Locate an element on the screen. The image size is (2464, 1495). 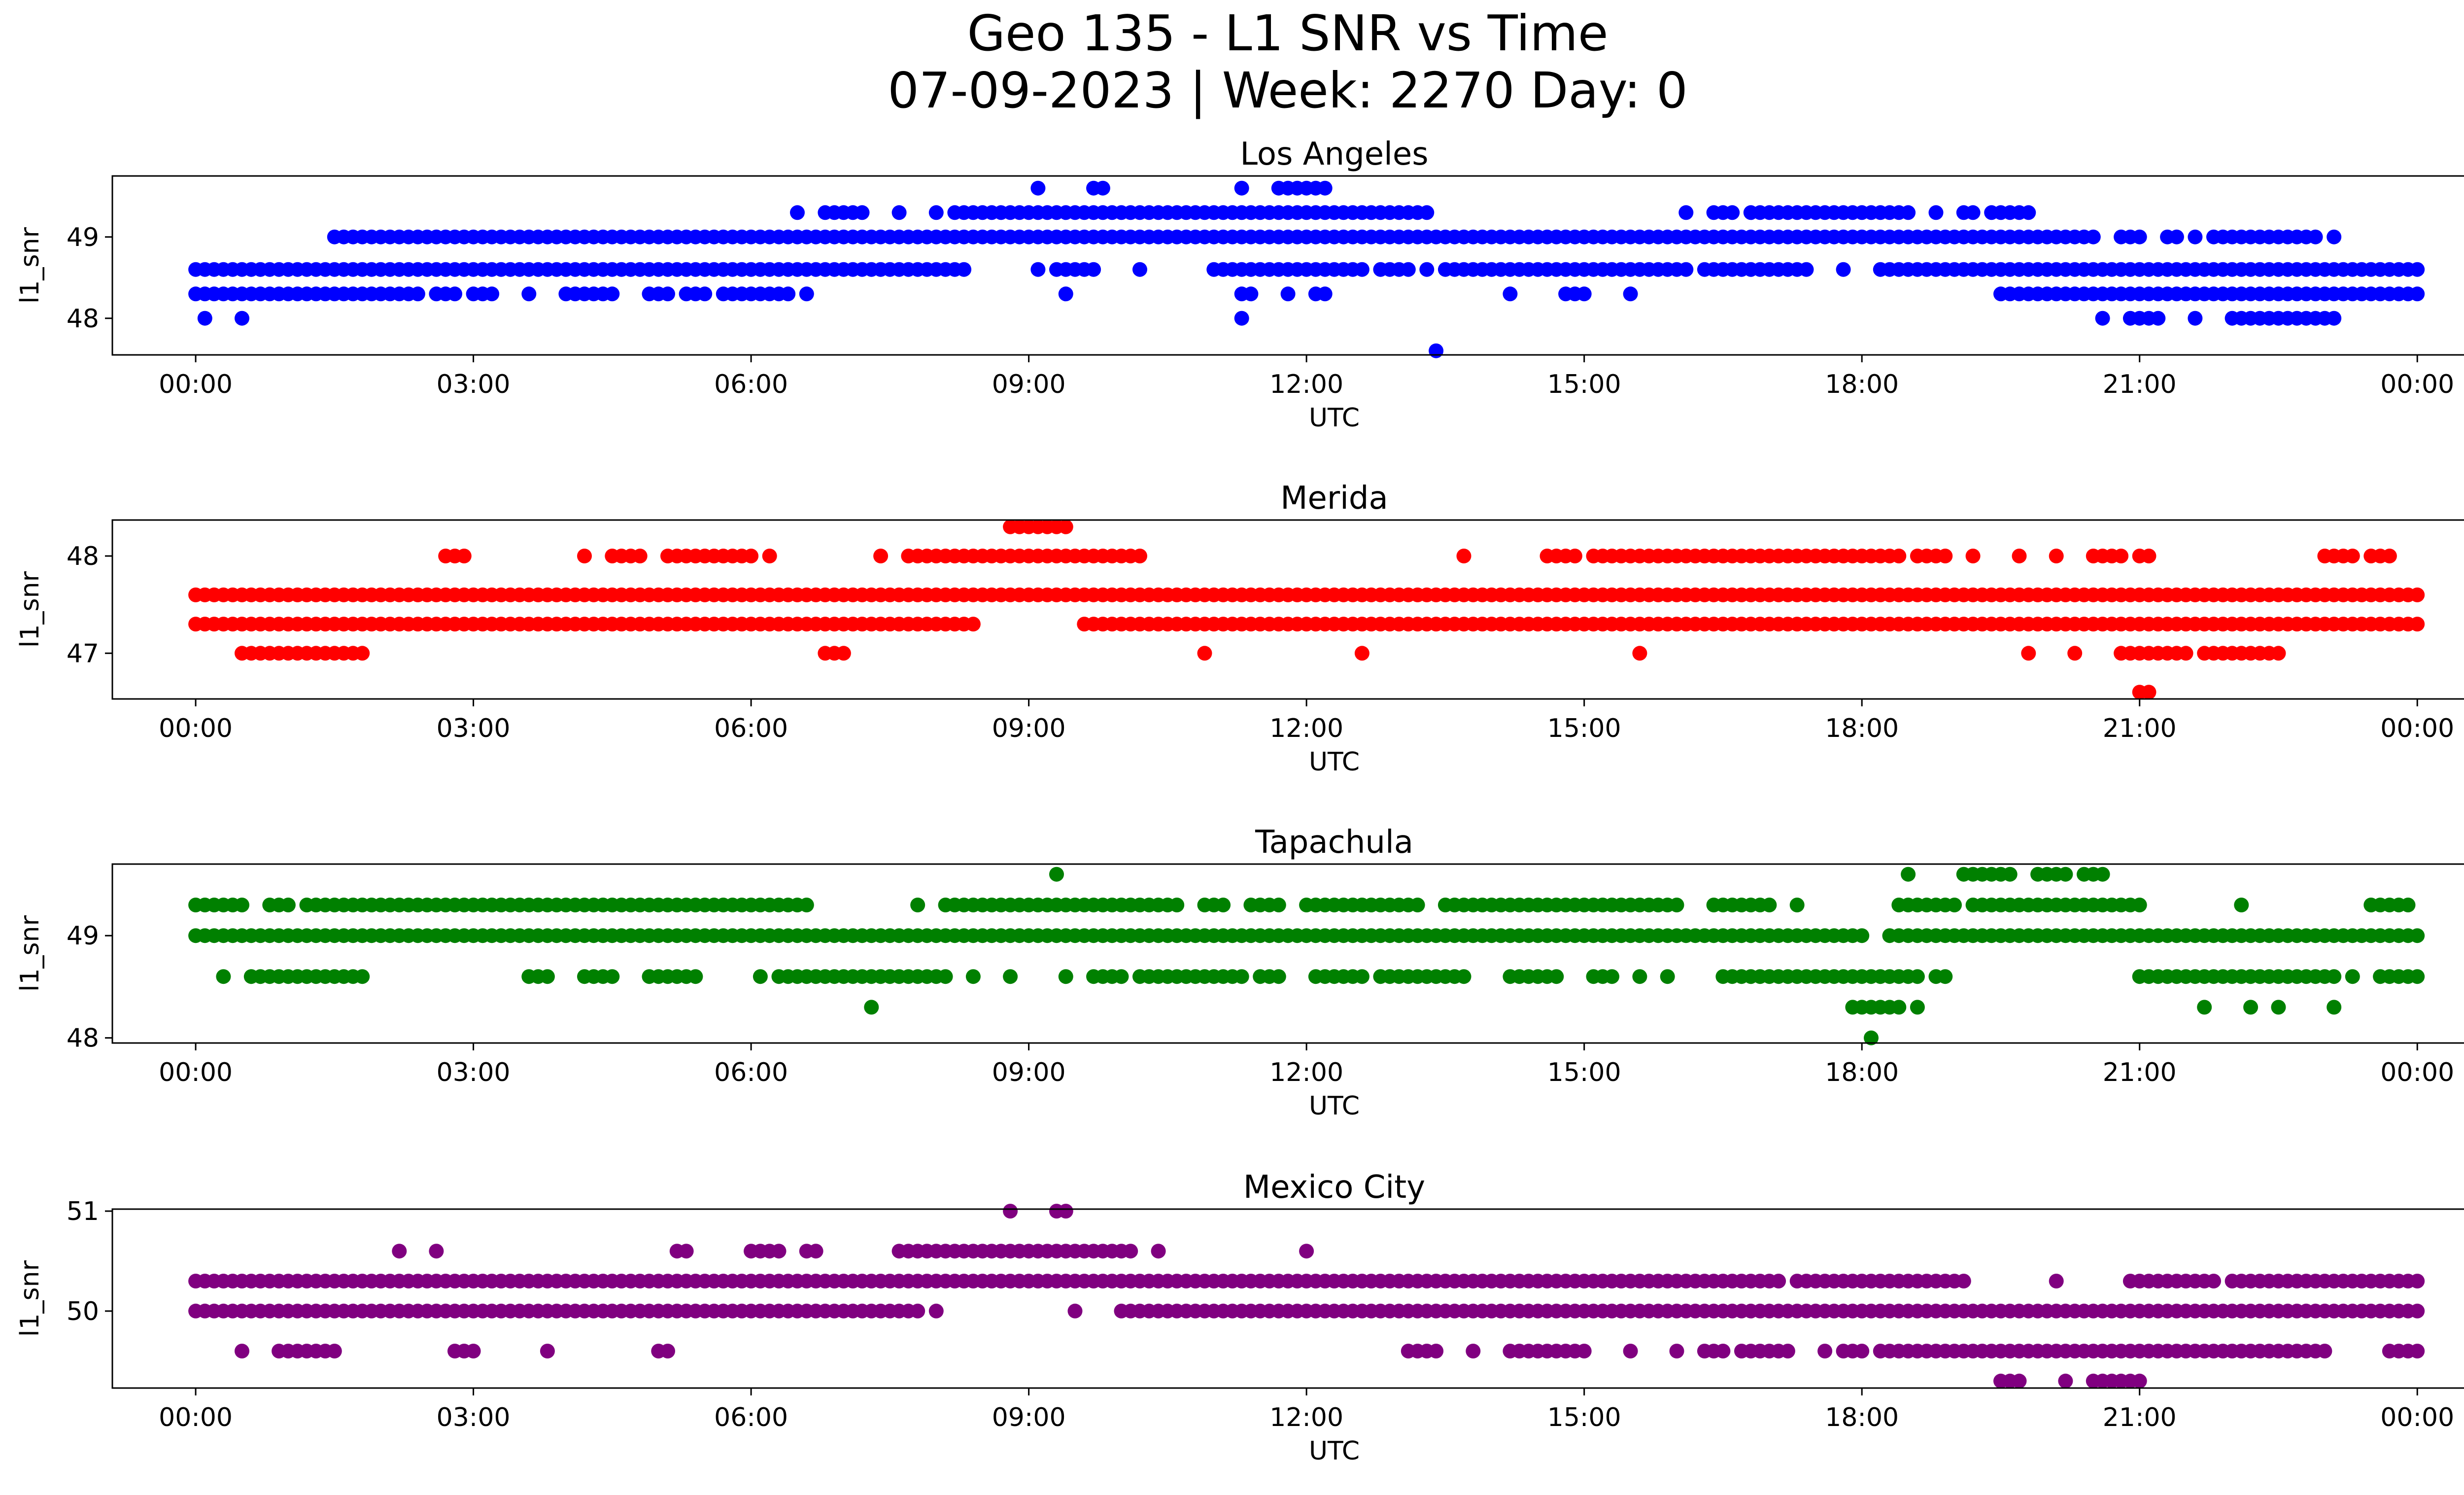
y-tick-label: 49 is located at coordinates (83, 936).